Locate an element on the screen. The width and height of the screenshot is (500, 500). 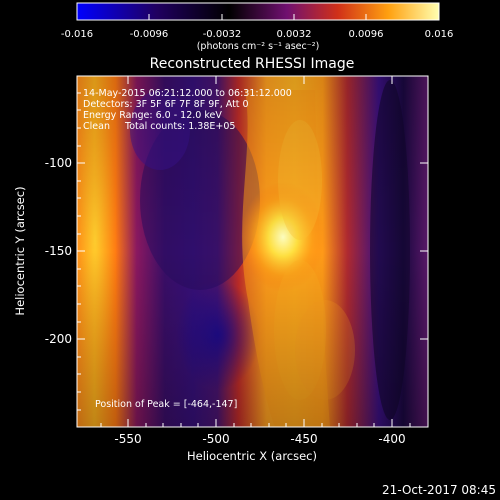
colorbar-tick-label: -0.0032 is located at coordinates (222, 34).